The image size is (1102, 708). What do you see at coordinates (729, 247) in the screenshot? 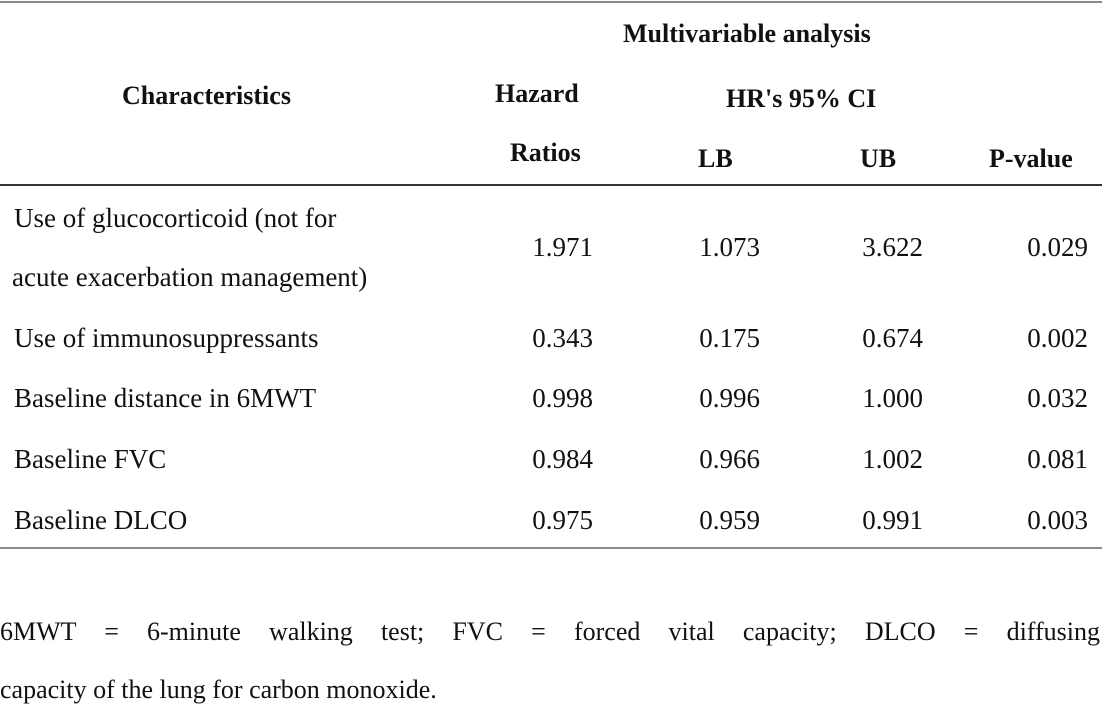
I see `lower-bound-cell: 1.073` at bounding box center [729, 247].